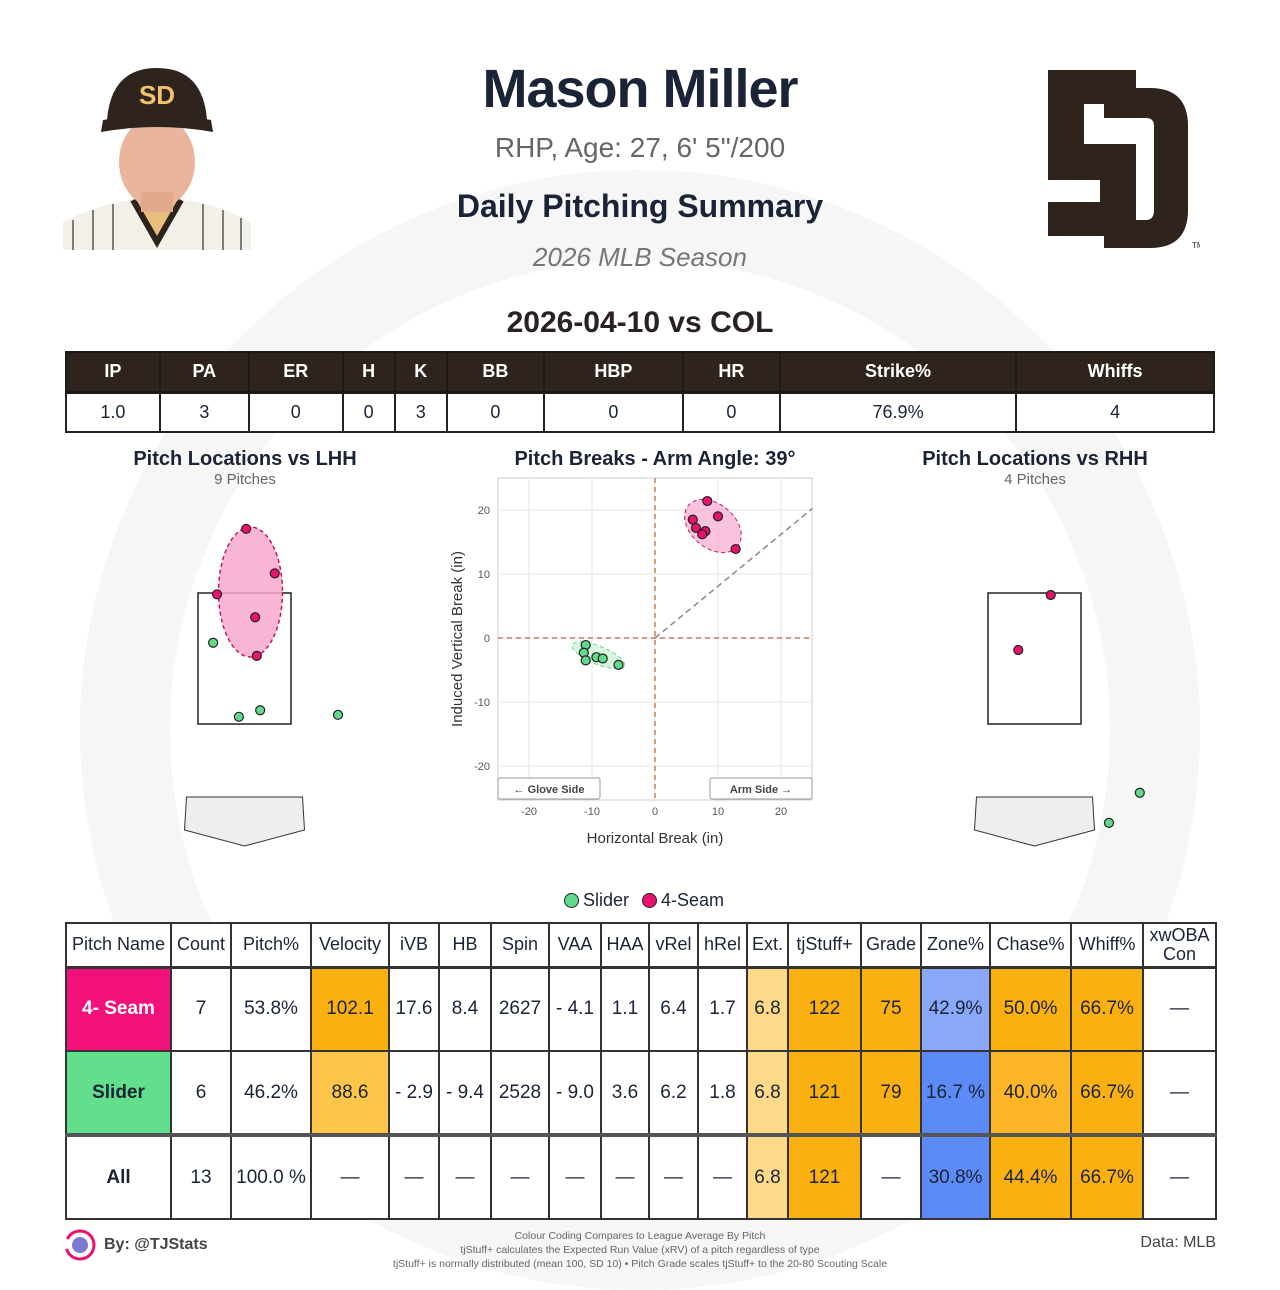  I want to click on table-cell: 121, so click(824, 1176).